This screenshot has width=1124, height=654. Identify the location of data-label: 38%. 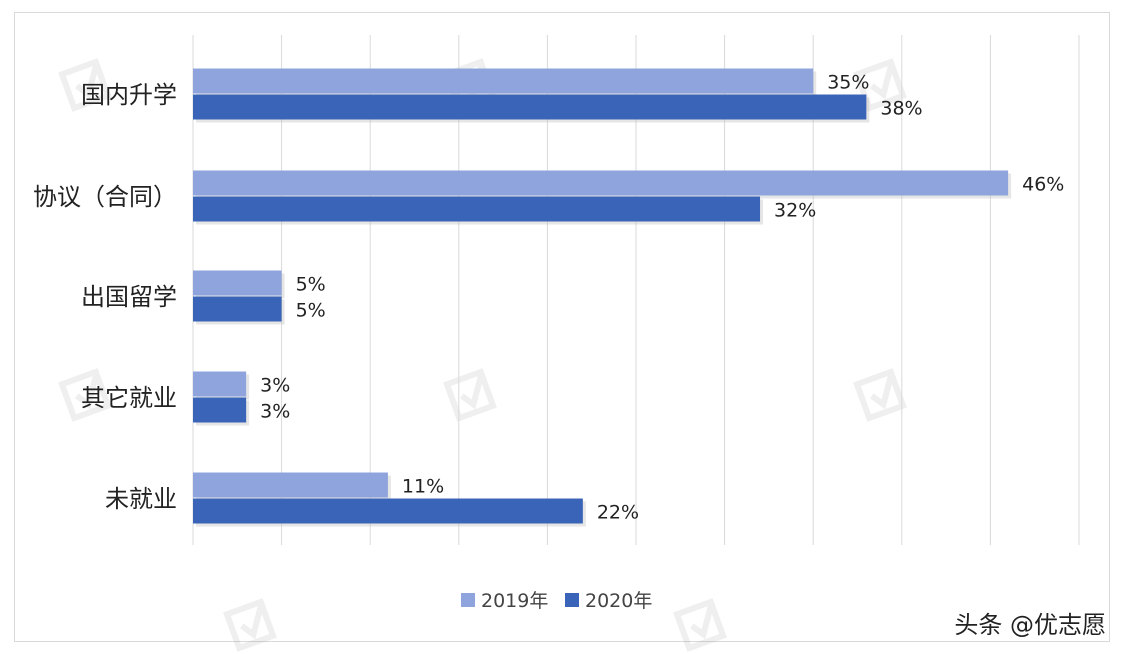
(901, 109).